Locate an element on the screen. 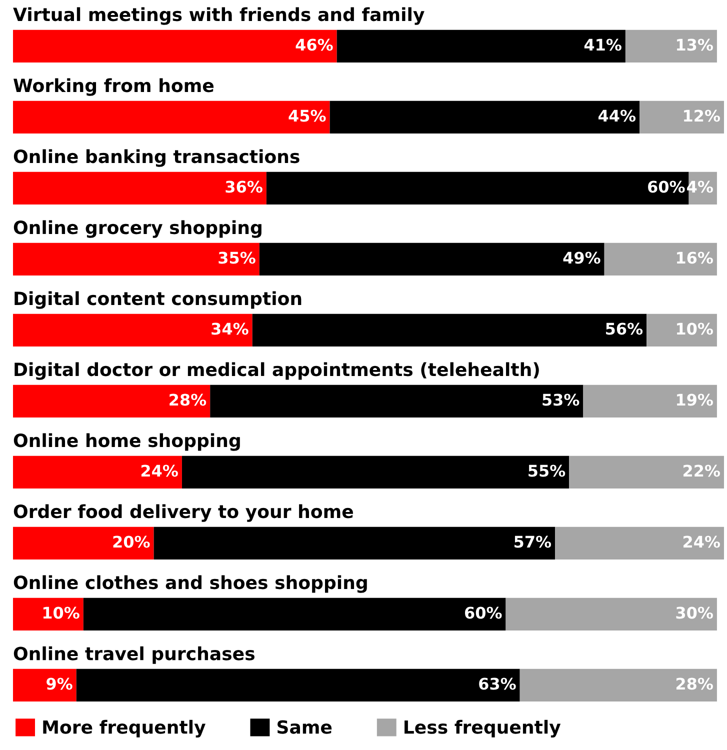  data-label: 41% is located at coordinates (603, 44).